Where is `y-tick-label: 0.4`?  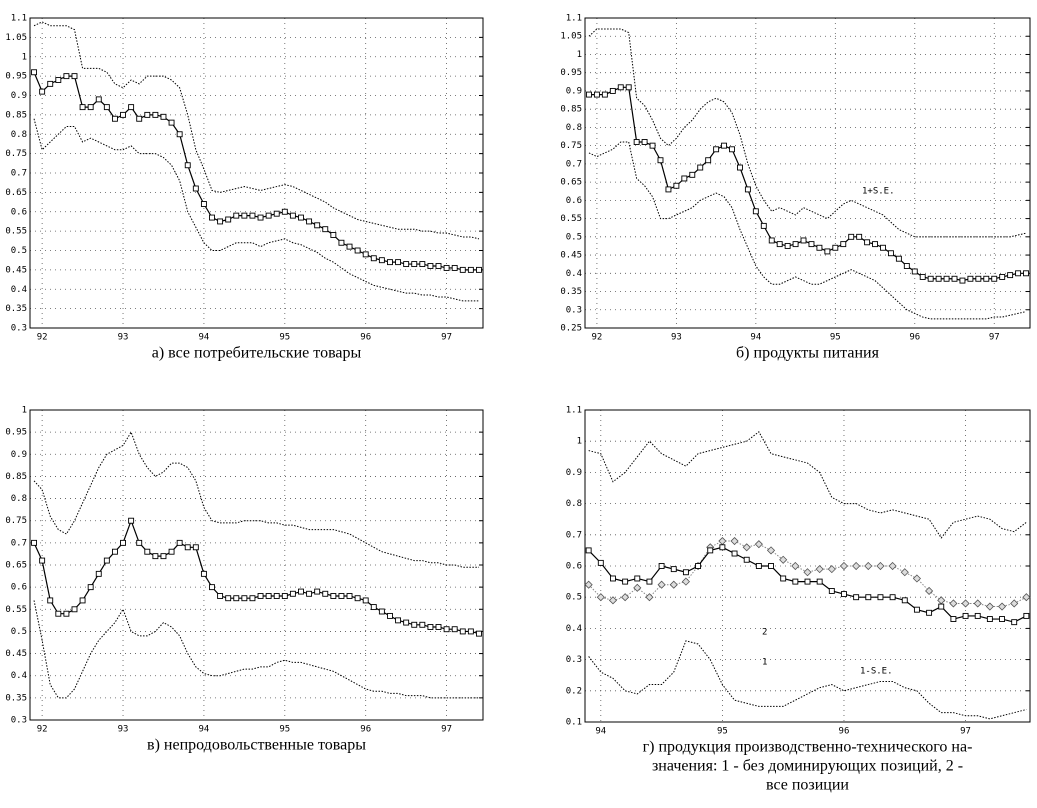 y-tick-label: 0.4 is located at coordinates (19, 676).